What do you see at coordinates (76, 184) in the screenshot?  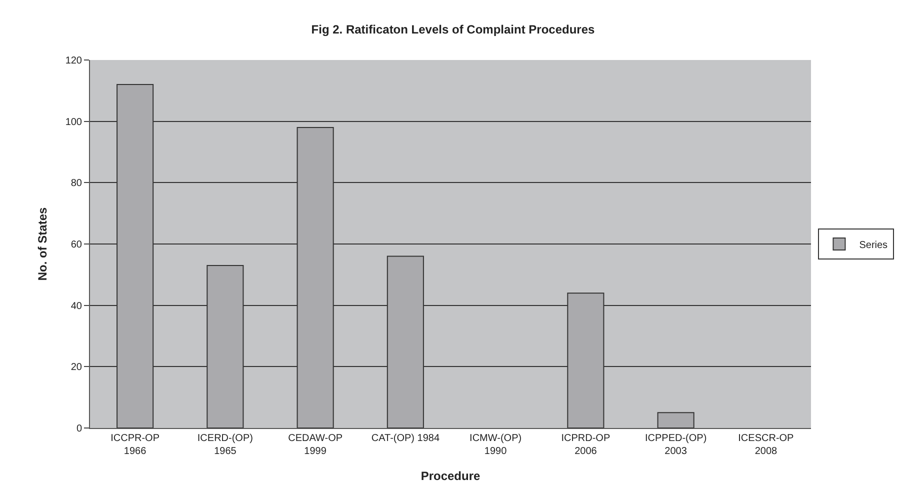 I see `y-tick-label: 80` at bounding box center [76, 184].